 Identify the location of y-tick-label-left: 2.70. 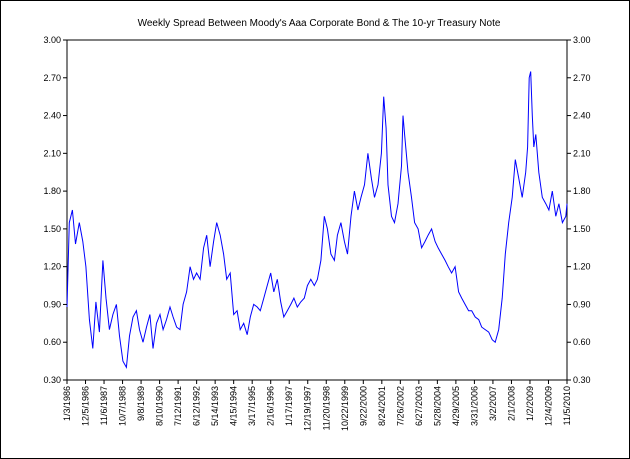
(52, 78).